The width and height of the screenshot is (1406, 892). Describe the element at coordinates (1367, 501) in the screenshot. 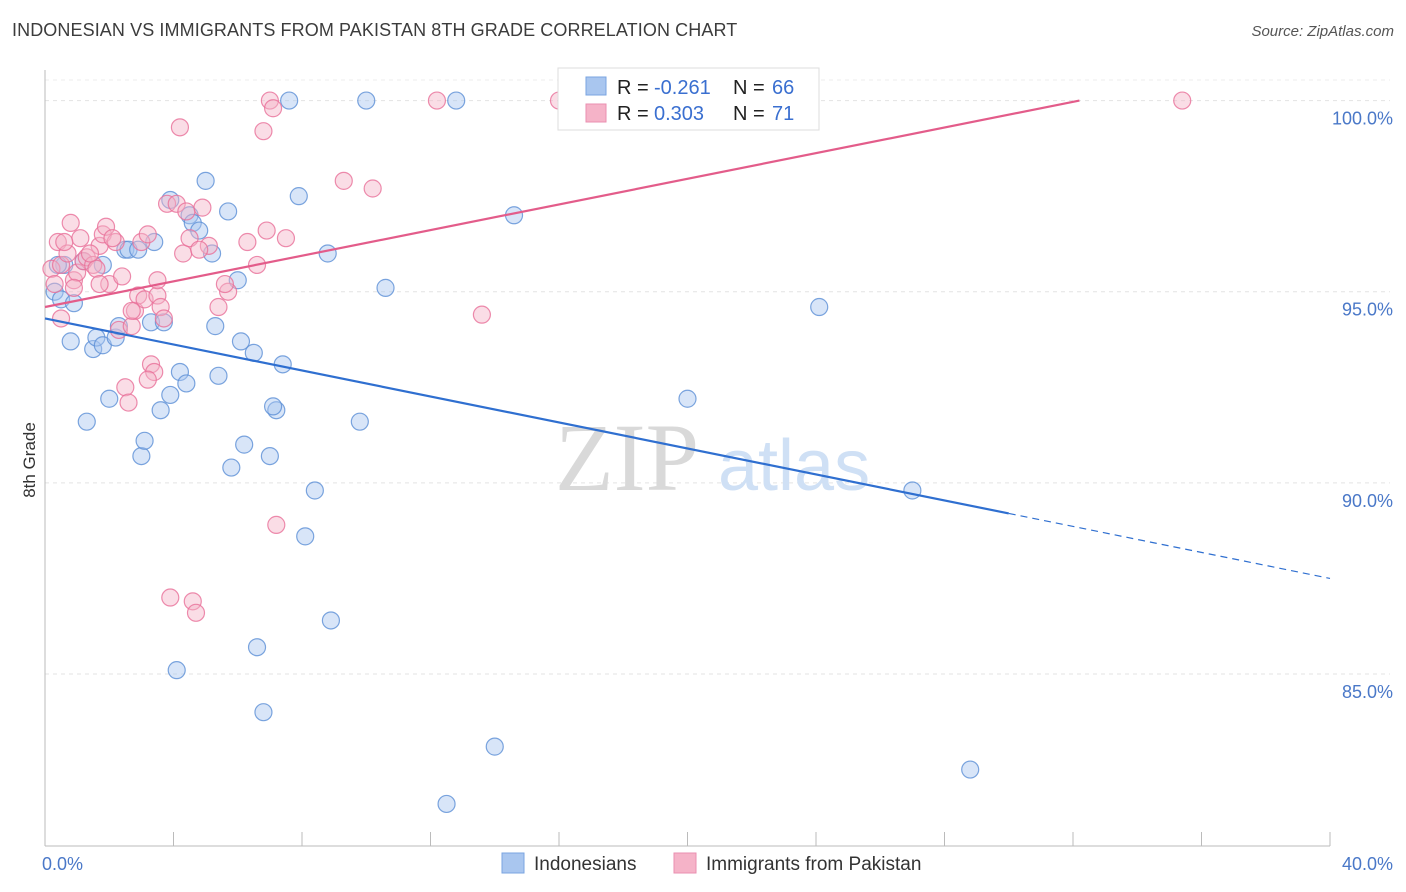

I see `y-tick-label-90: 90.0%` at that location.